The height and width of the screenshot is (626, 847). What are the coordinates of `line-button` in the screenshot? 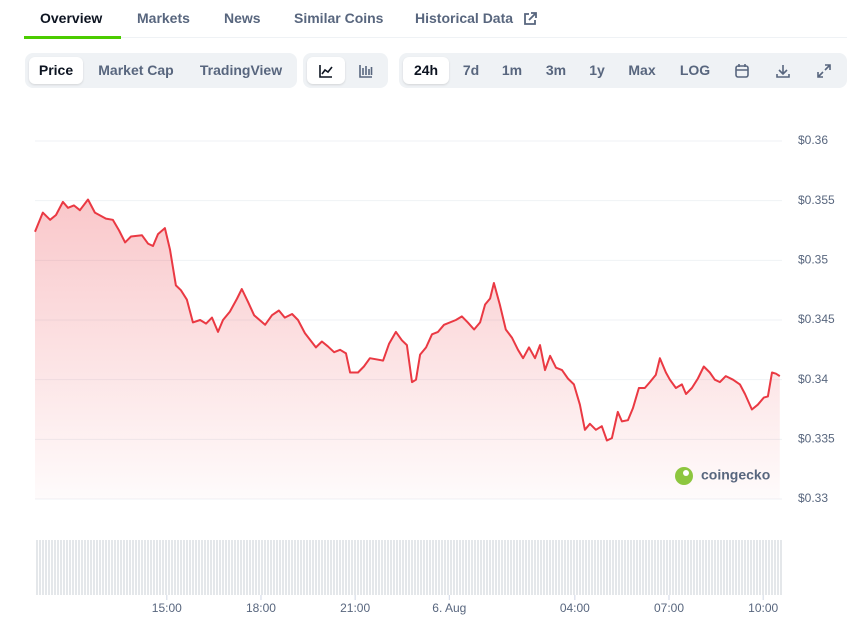 It's located at (326, 70).